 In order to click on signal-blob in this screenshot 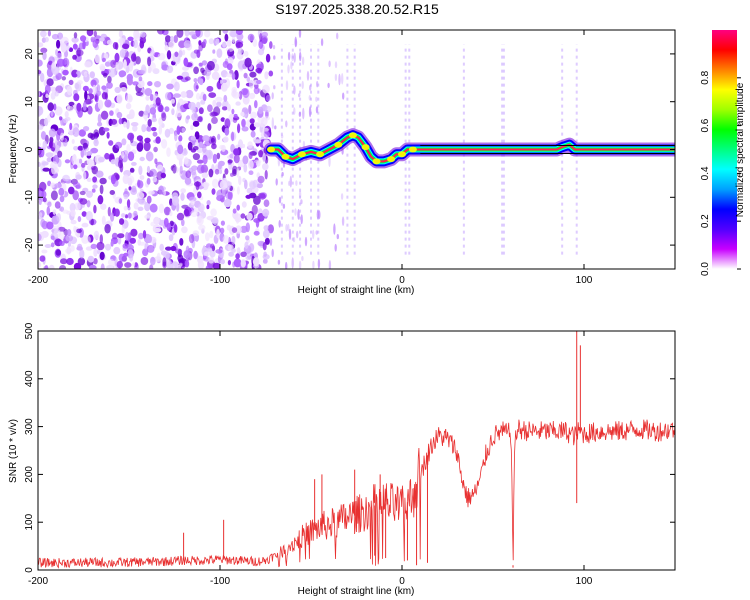, I will do `click(402, 154)`.